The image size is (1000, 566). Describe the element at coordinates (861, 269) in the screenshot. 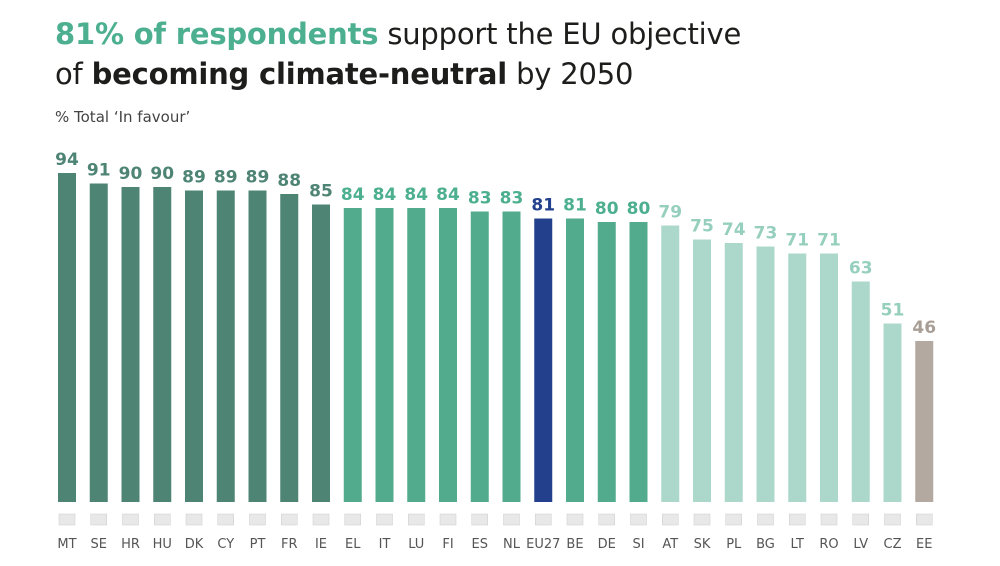

I see `value-label-lv: 63` at that location.